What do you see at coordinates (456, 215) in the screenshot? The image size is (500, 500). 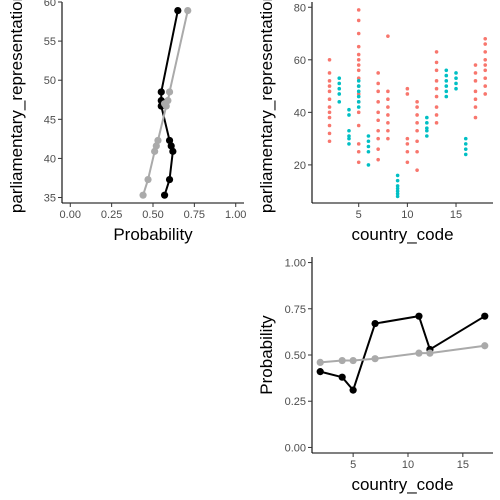 I see `panel-2-x-tick-label: 15` at bounding box center [456, 215].